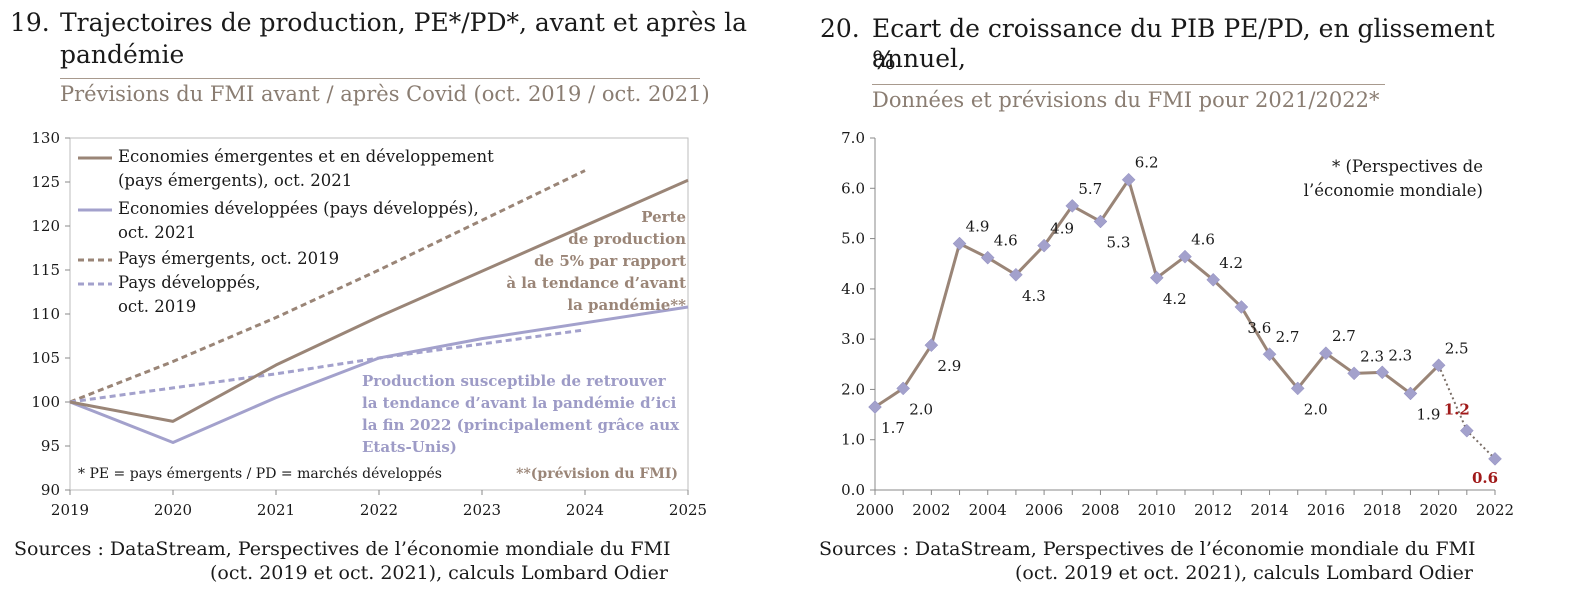 This screenshot has width=1585, height=607. What do you see at coordinates (1429, 414) in the screenshot?
I see `data-label: 1.9` at bounding box center [1429, 414].